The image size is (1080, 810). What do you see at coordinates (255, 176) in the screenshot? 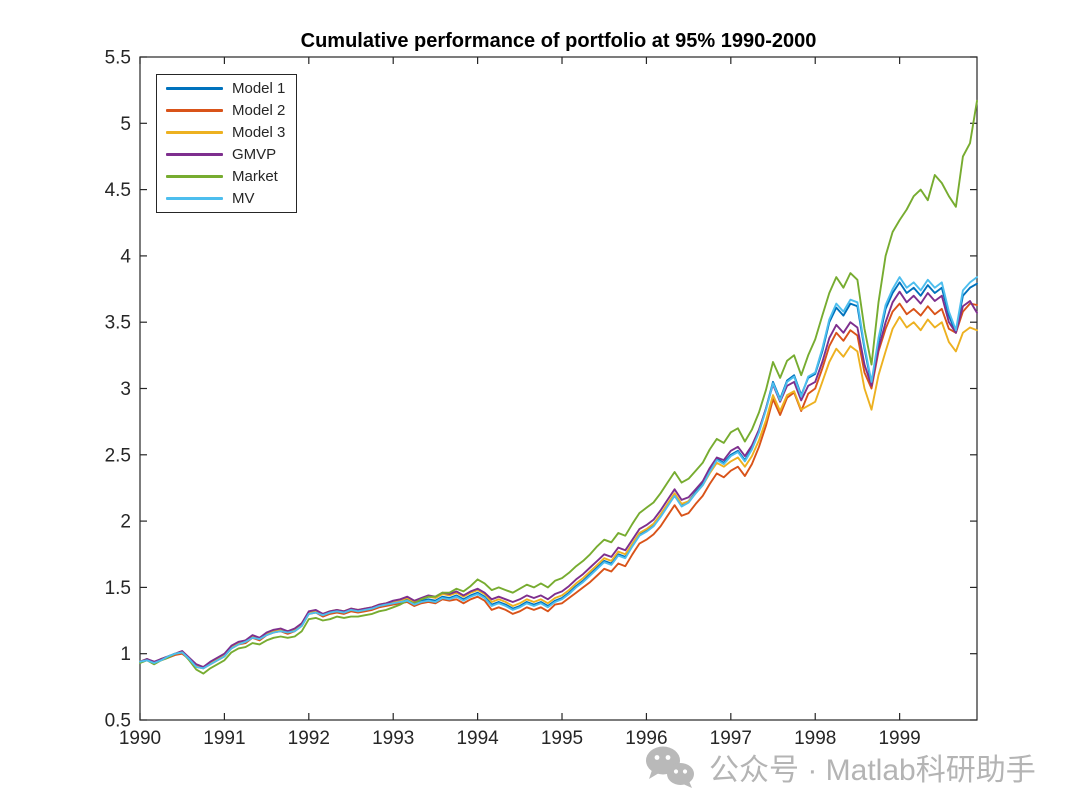
I see `legend-label: Market` at bounding box center [255, 176].